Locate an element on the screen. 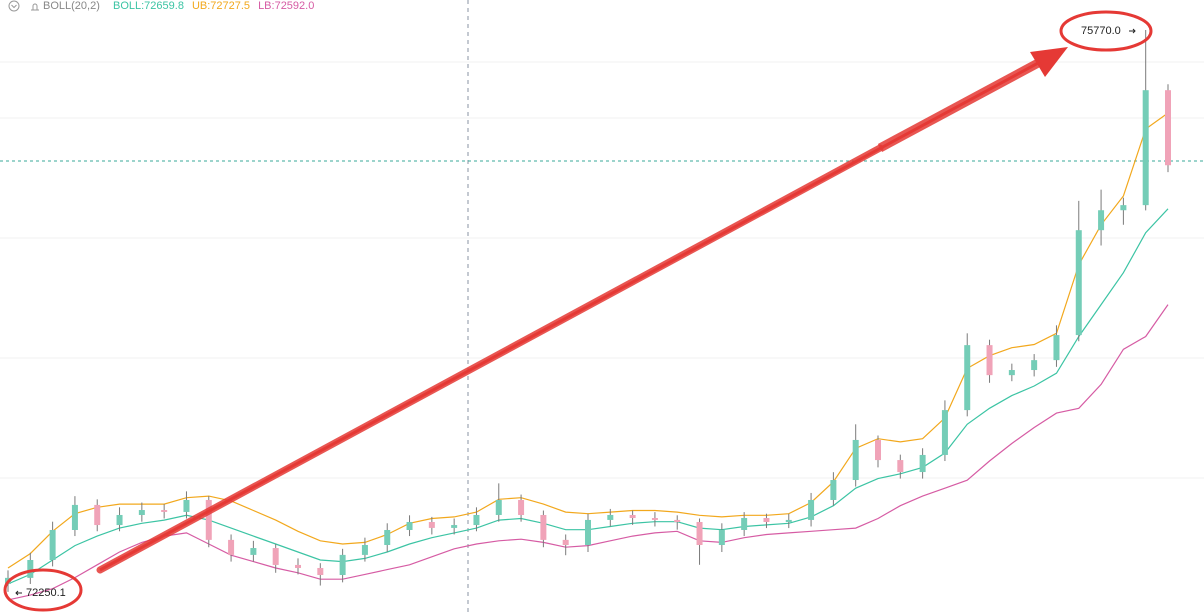  legend-entry: UB:72727.5 is located at coordinates (221, 6).